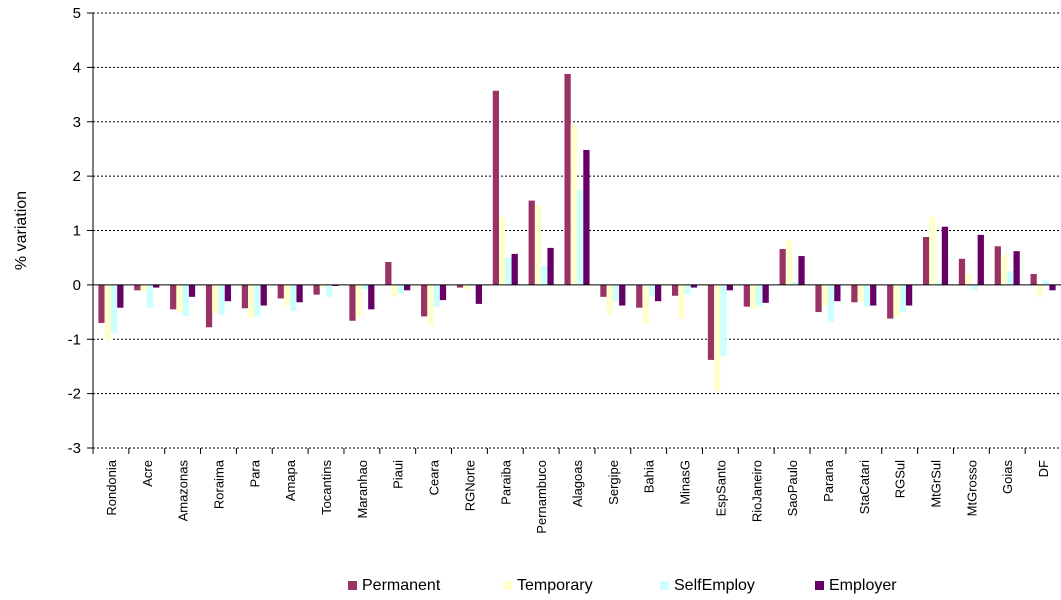  What do you see at coordinates (971, 488) in the screenshot?
I see `x-tick-label: MtGrosso` at bounding box center [971, 488].